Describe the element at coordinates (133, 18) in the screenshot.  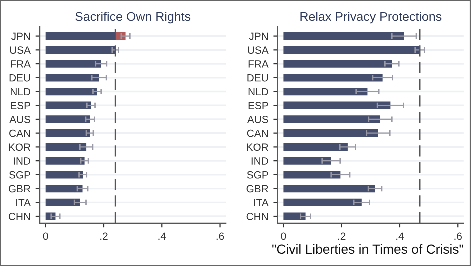
I see `chart-title: Sacrifice Own Rights` at that location.